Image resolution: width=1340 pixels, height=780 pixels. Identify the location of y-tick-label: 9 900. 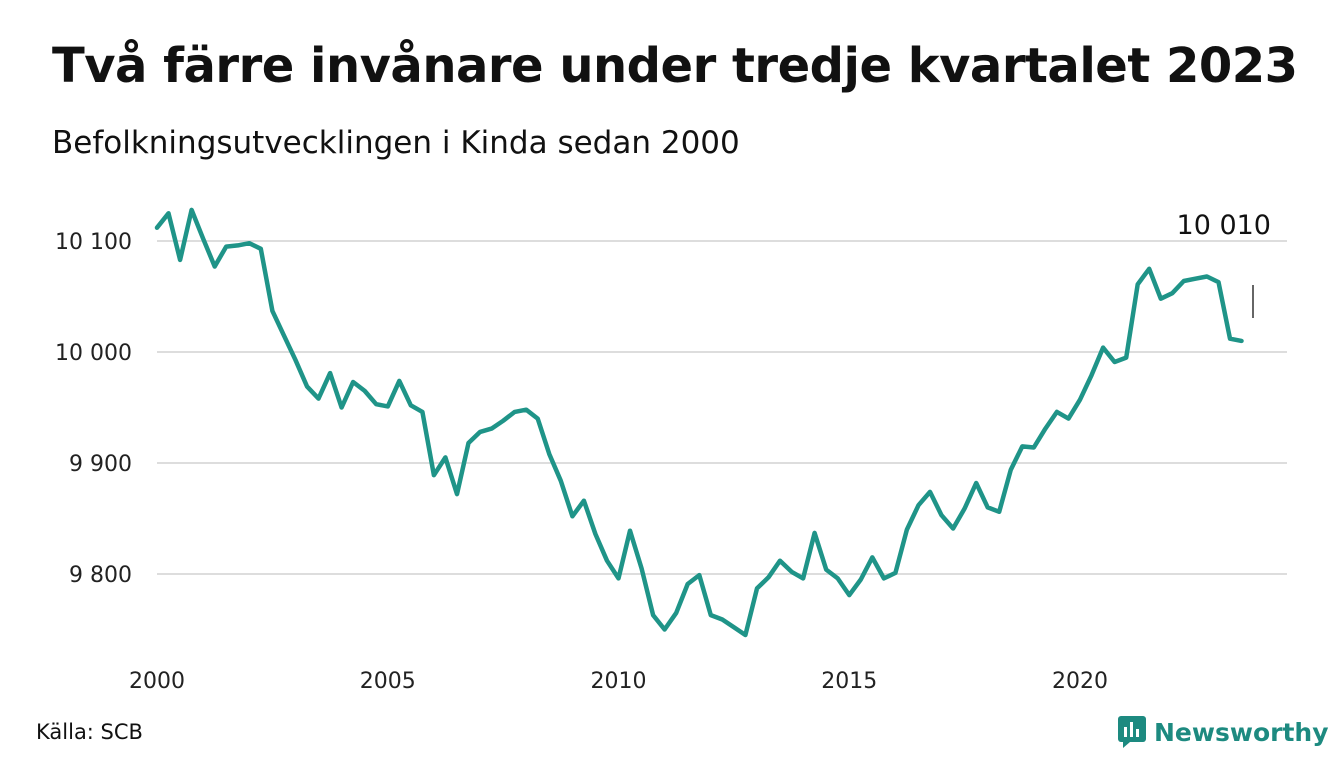
(100, 464).